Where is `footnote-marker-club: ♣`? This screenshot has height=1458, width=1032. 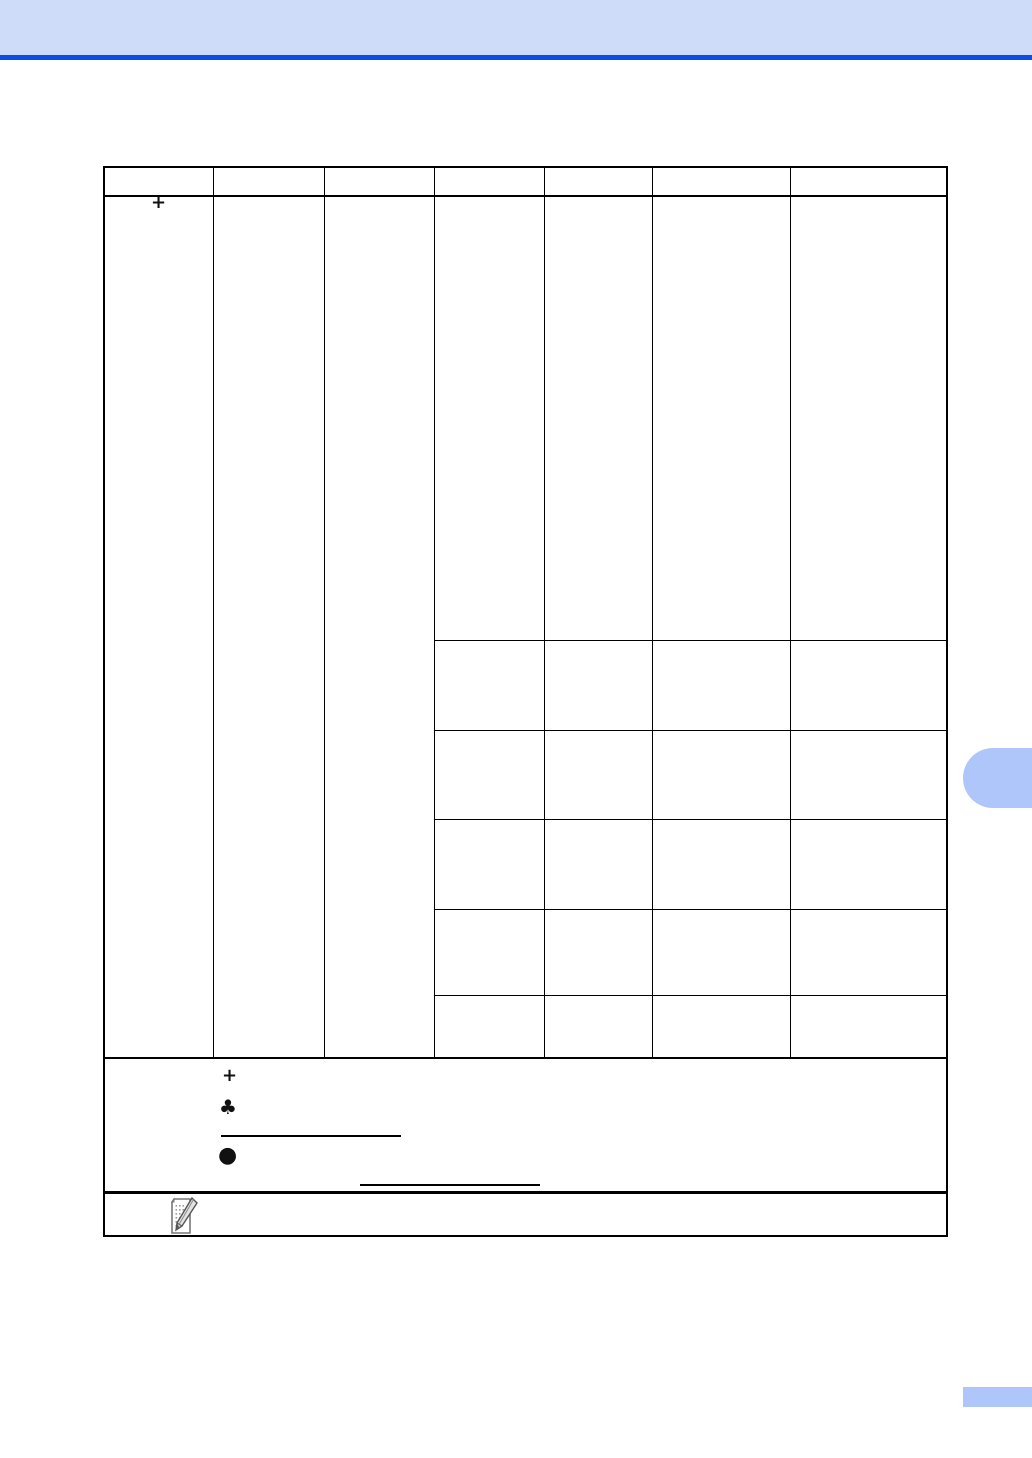
footnote-marker-club: ♣ is located at coordinates (228, 1107).